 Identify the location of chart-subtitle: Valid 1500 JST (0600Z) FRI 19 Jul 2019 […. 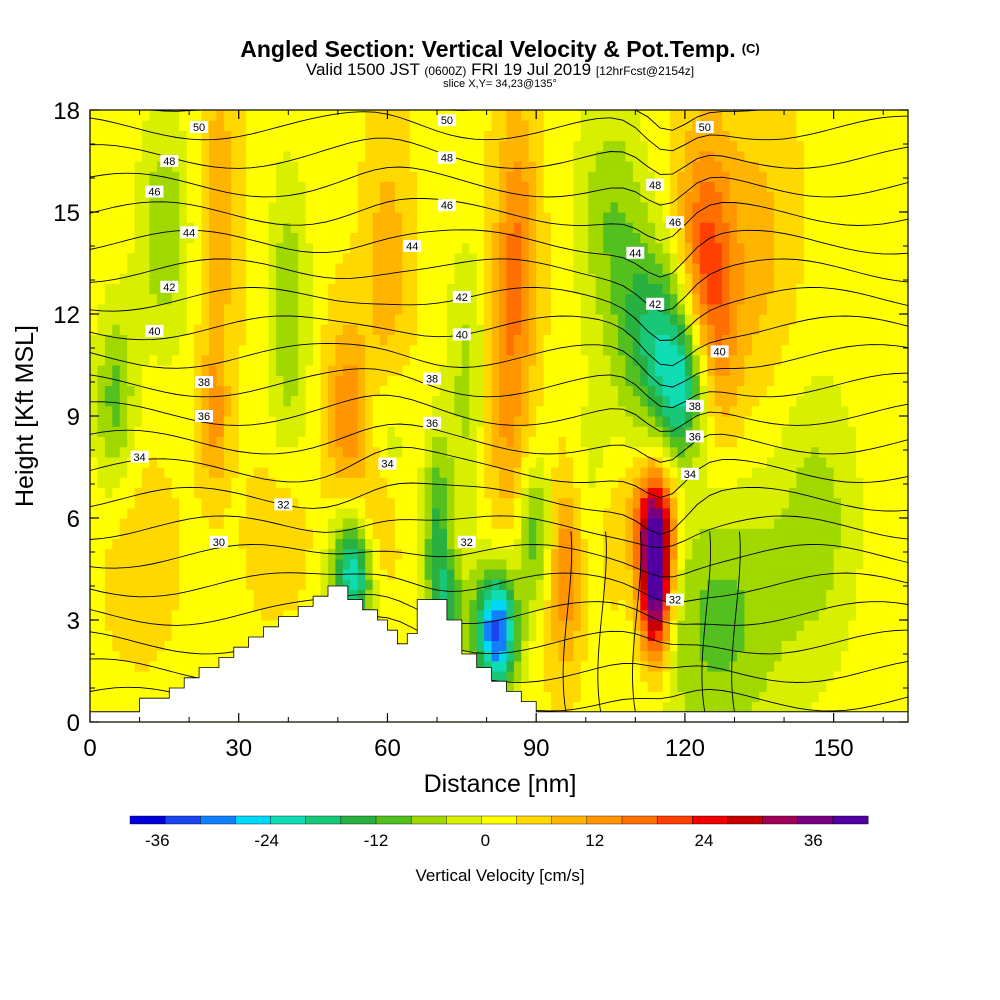
(500, 70).